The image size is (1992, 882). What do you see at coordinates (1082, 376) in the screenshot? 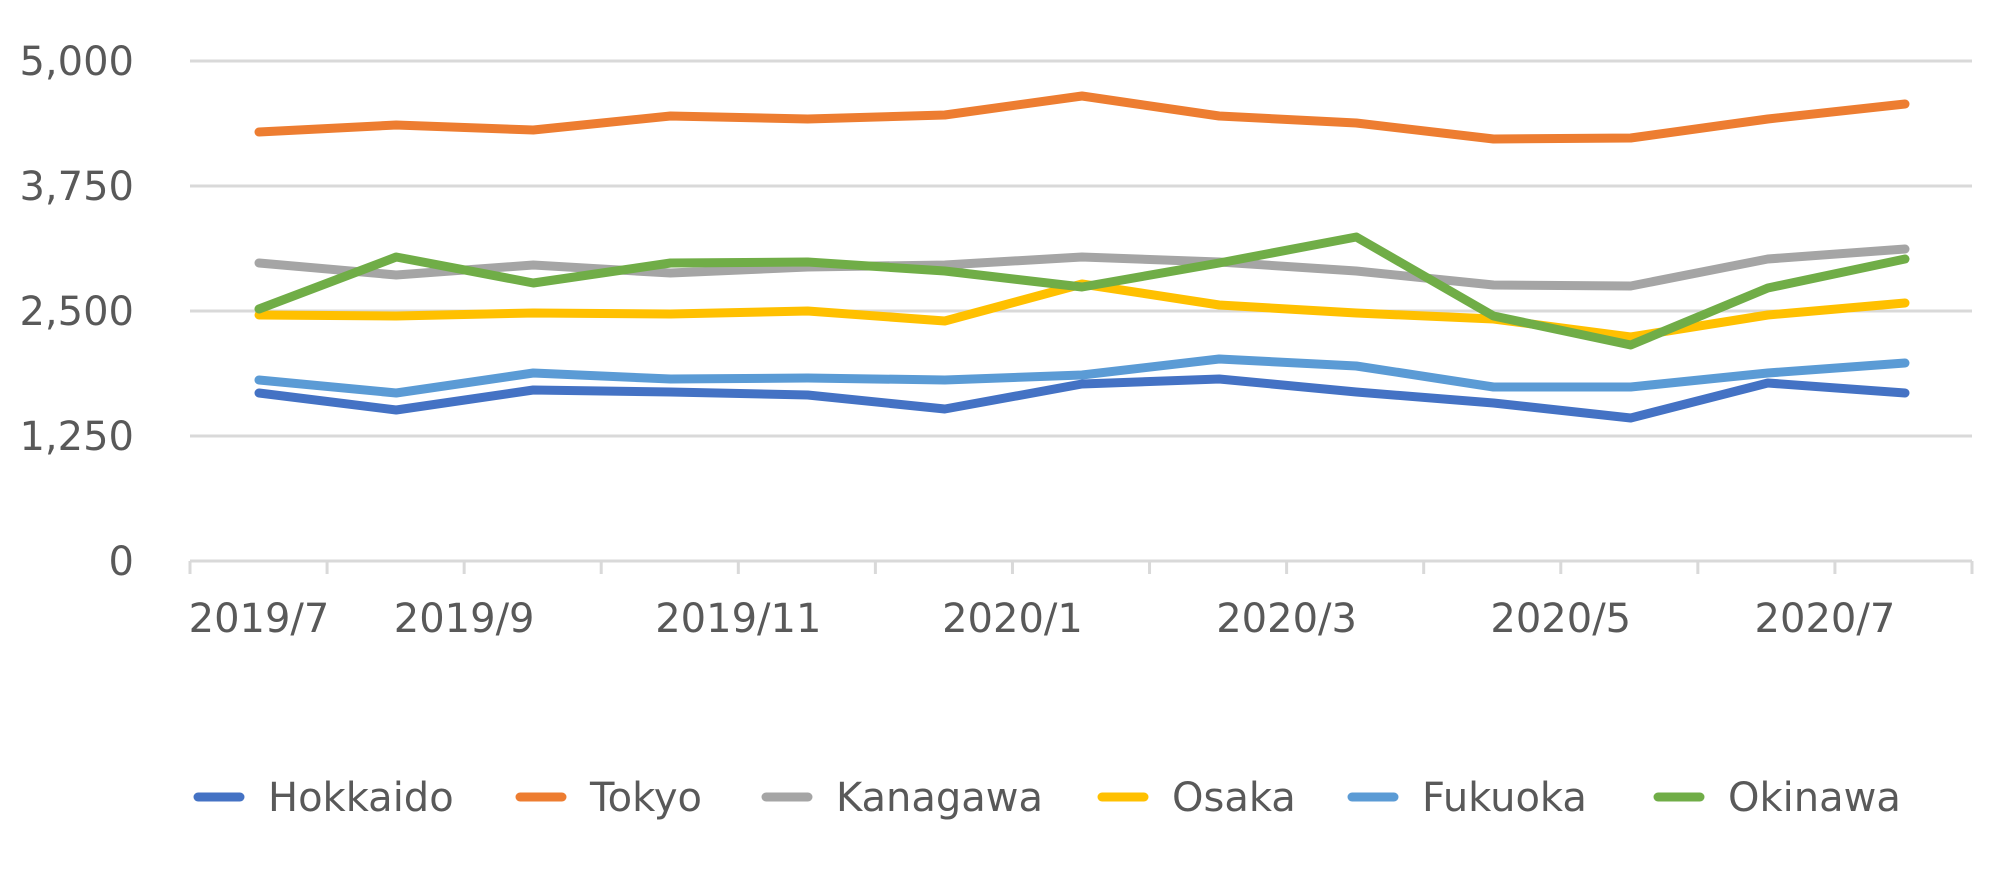
I see `series-line-fukuoka` at bounding box center [1082, 376].